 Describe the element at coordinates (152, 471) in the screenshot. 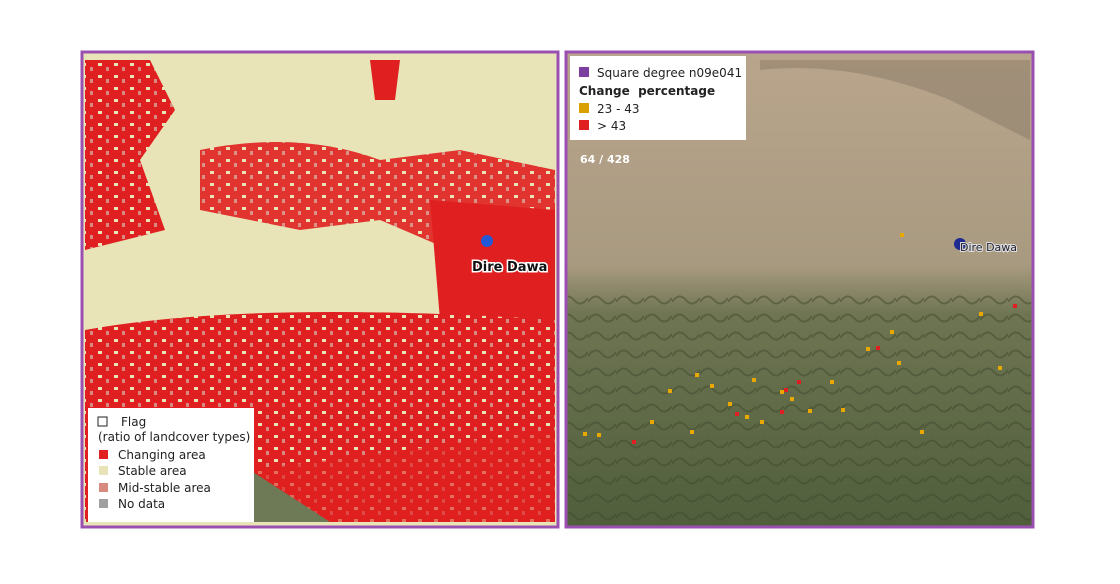

I see `legend-item: Stable area` at that location.